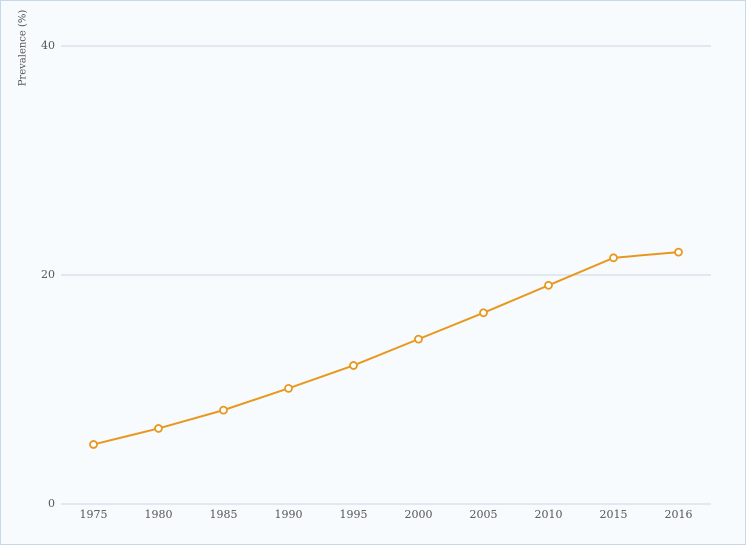 The image size is (746, 546). I want to click on x-tick-label: 1995, so click(354, 514).